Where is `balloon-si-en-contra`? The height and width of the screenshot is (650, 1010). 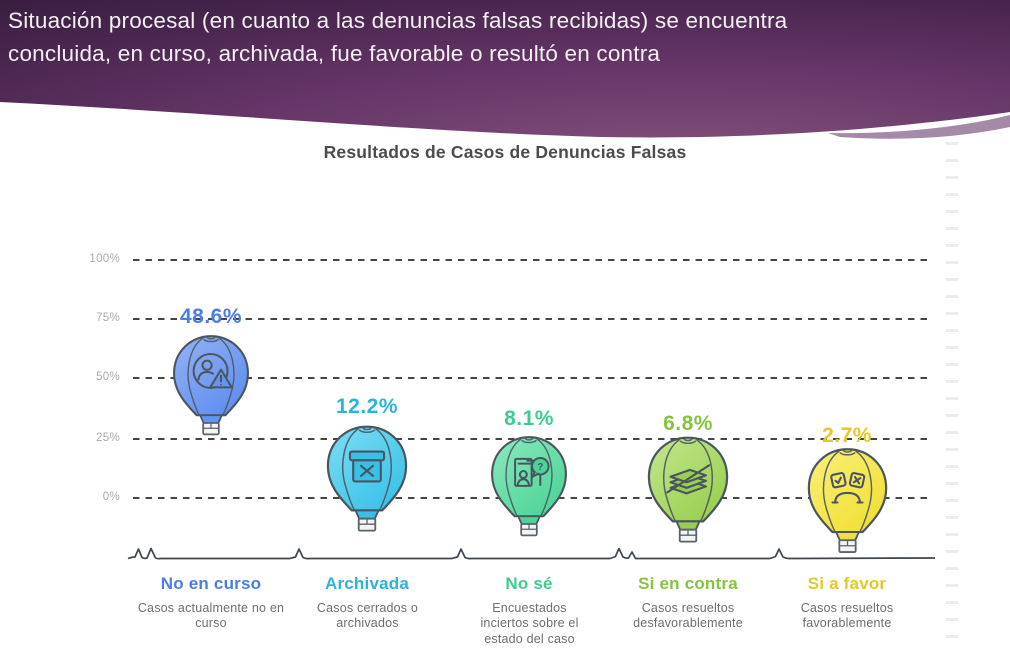 balloon-si-en-contra is located at coordinates (688, 489).